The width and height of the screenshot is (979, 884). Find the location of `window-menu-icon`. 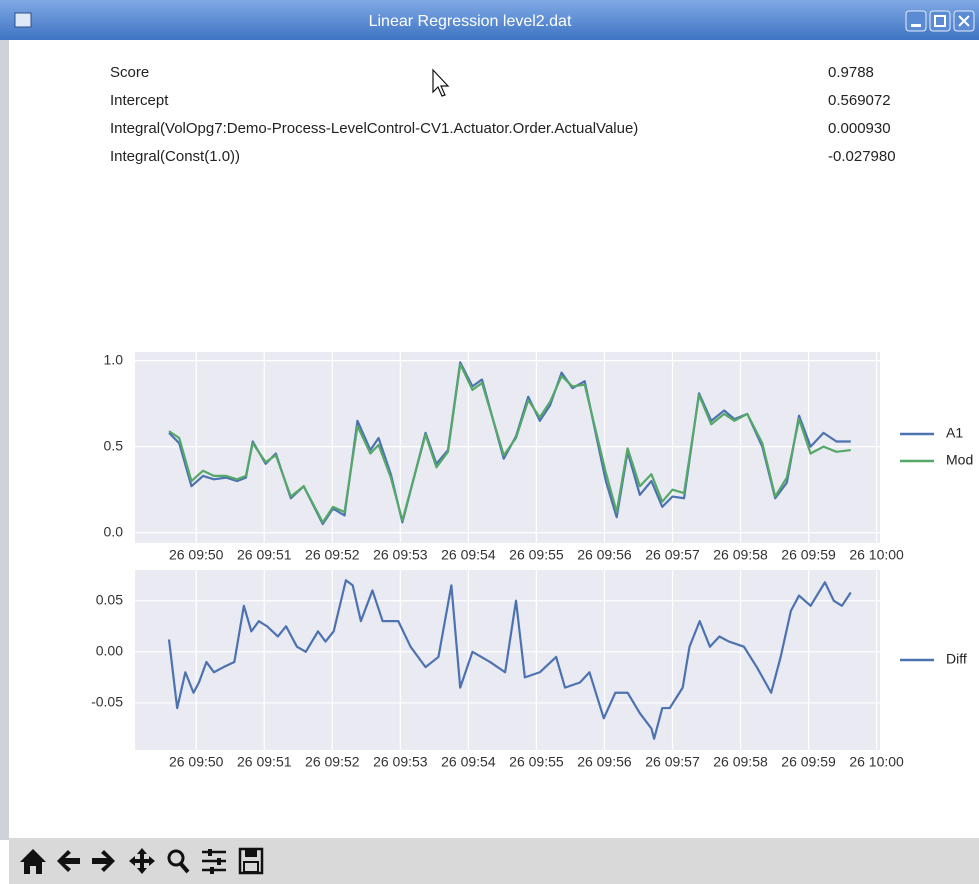

window-menu-icon is located at coordinates (23, 20).